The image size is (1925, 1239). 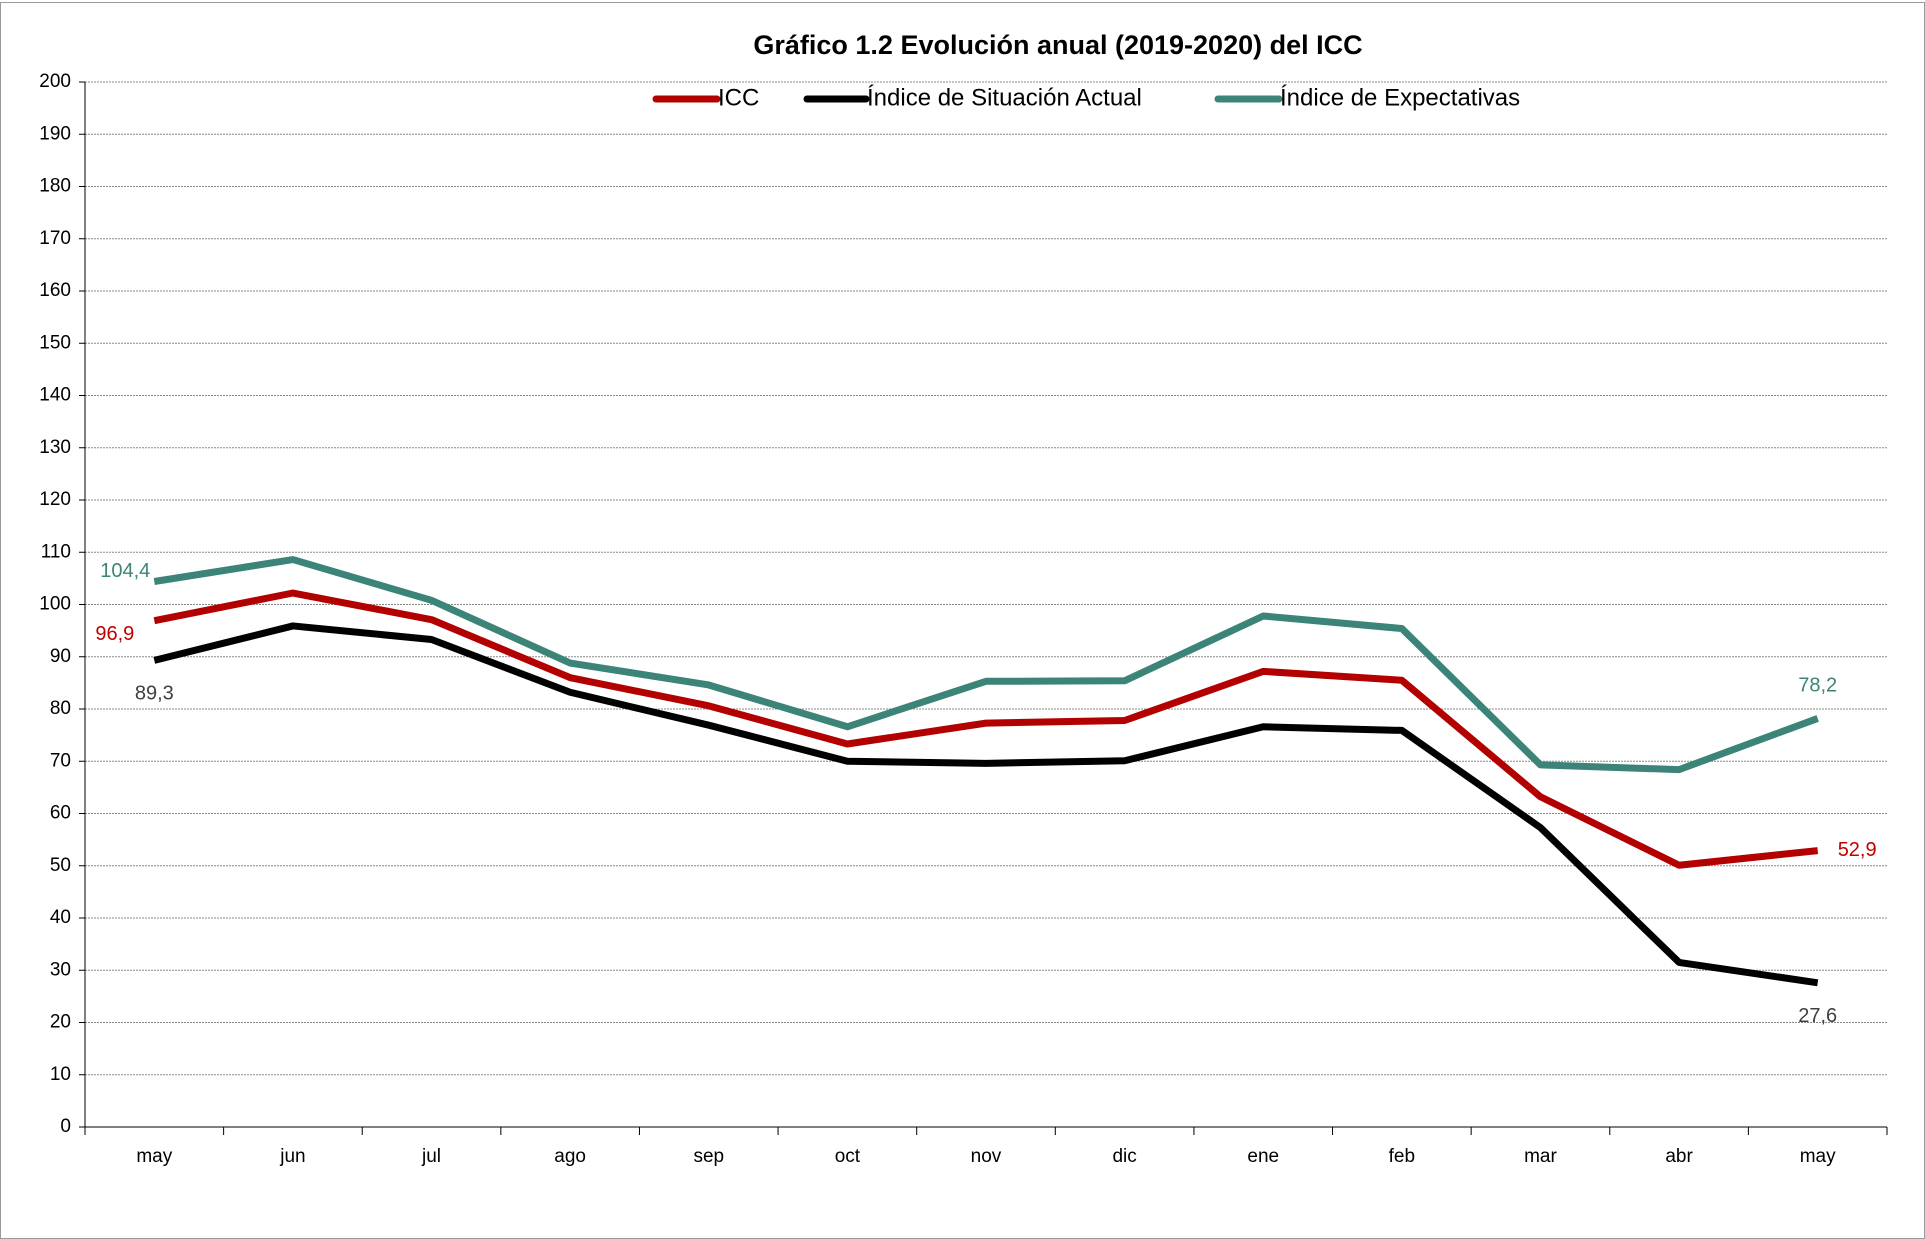 I want to click on x-tick-label: jul, so click(x=431, y=1156).